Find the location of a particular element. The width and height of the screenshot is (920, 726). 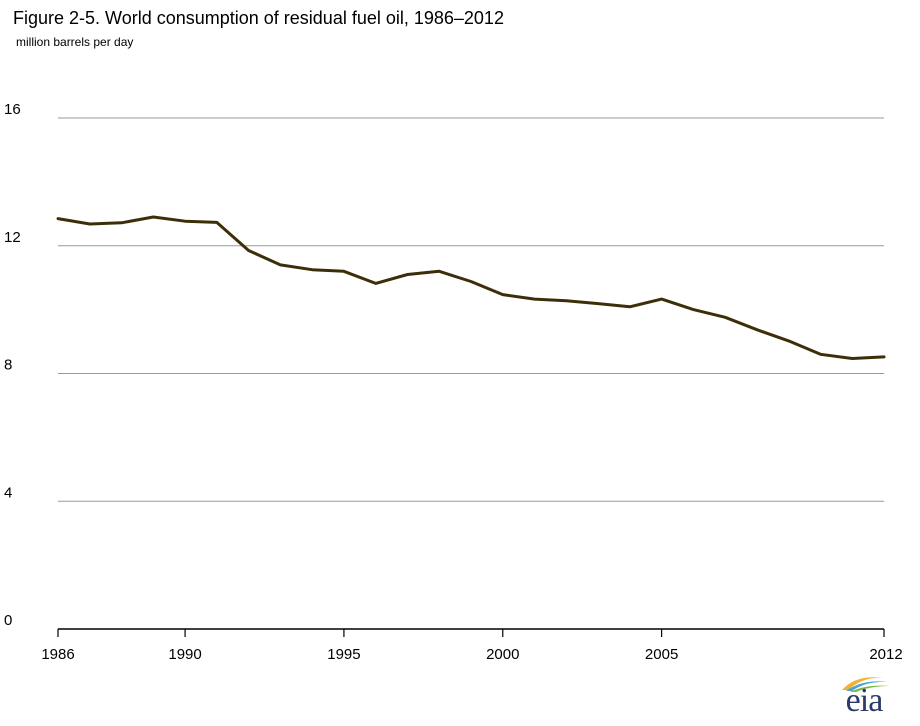

y-tick-label: 0 is located at coordinates (8, 620).